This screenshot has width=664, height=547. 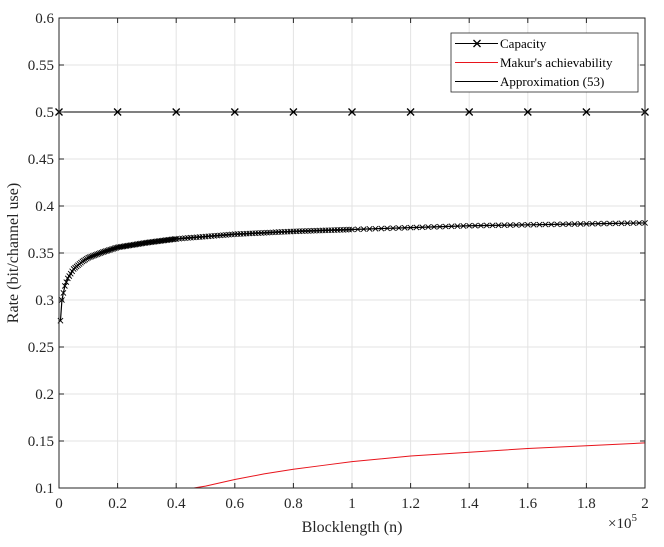 What do you see at coordinates (41, 348) in the screenshot?
I see `y-tick-label: 0.25` at bounding box center [41, 348].